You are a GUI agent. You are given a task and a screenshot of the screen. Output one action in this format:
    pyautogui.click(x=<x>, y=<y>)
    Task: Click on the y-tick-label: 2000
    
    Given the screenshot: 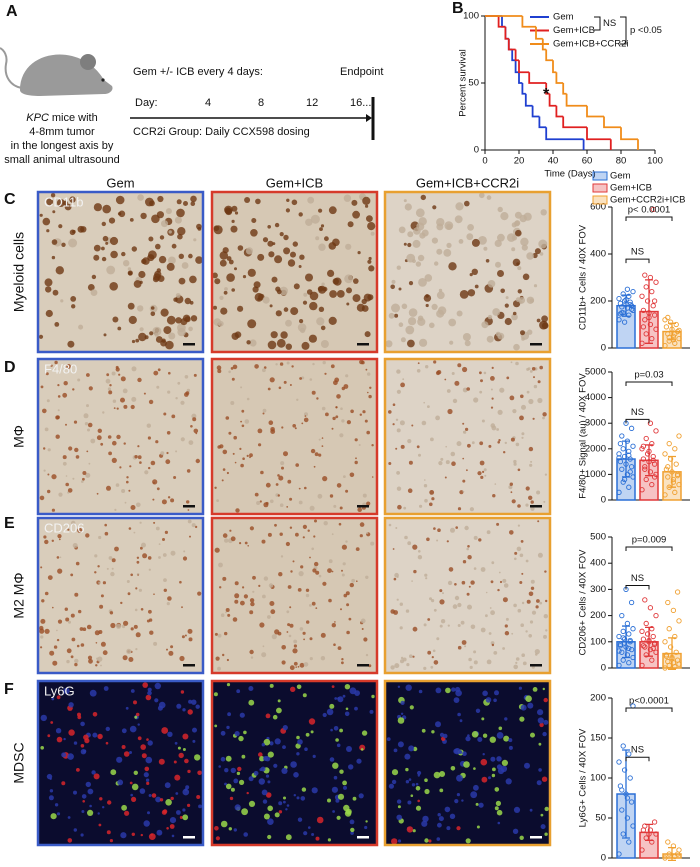 What is the action you would take?
    pyautogui.click(x=595, y=448)
    